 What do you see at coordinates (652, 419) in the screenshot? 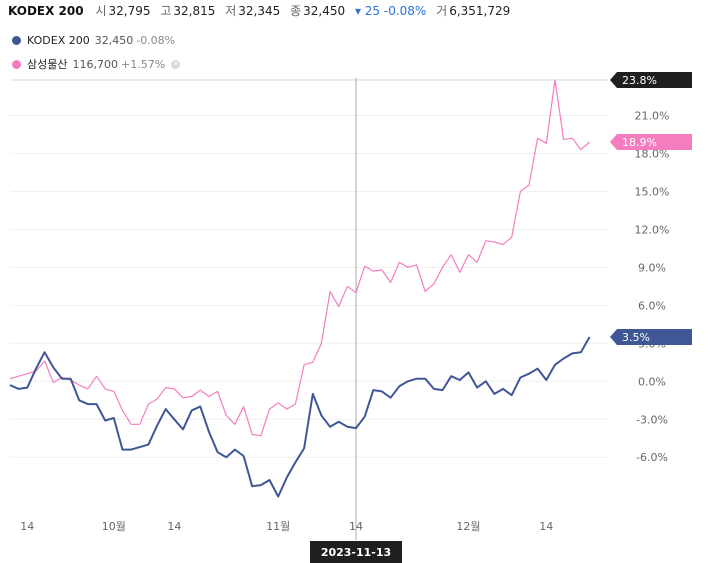
I see `y-tick-label: -3.0%` at bounding box center [652, 419].